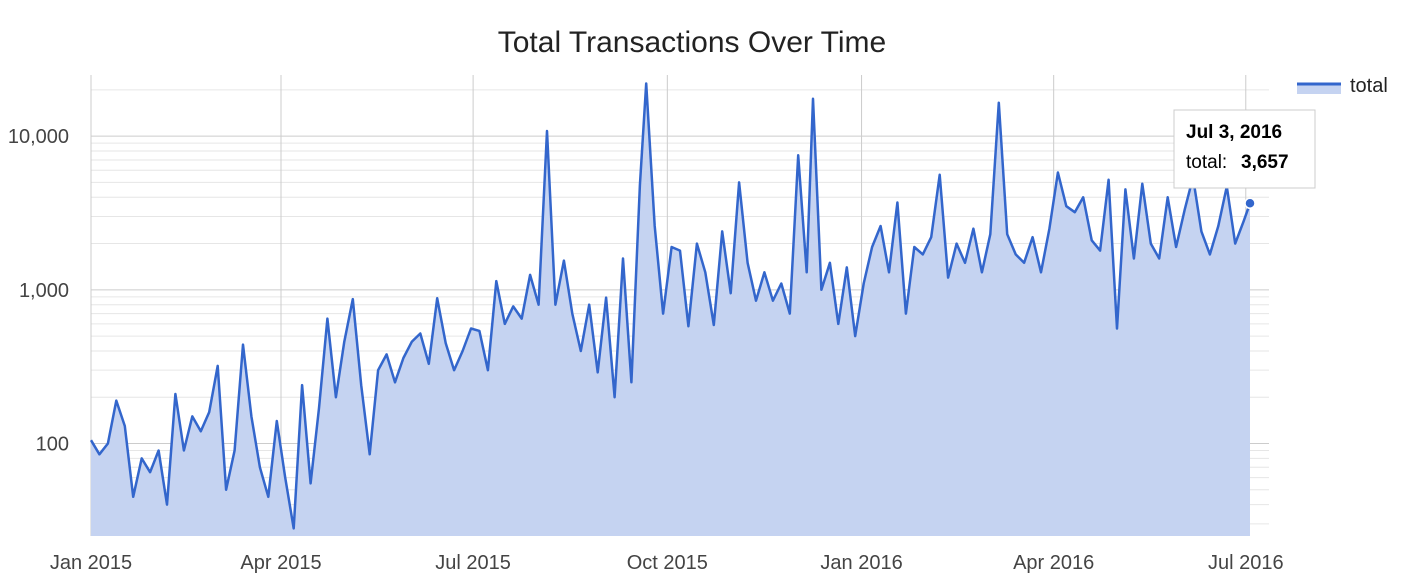 This screenshot has width=1401, height=582. I want to click on legend-swatch-fill, so click(1319, 89).